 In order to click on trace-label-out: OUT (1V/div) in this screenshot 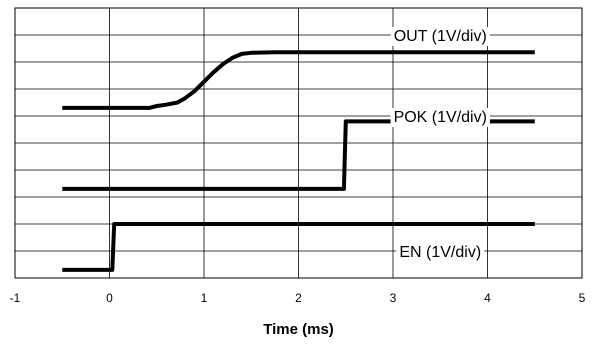, I will do `click(440, 36)`.